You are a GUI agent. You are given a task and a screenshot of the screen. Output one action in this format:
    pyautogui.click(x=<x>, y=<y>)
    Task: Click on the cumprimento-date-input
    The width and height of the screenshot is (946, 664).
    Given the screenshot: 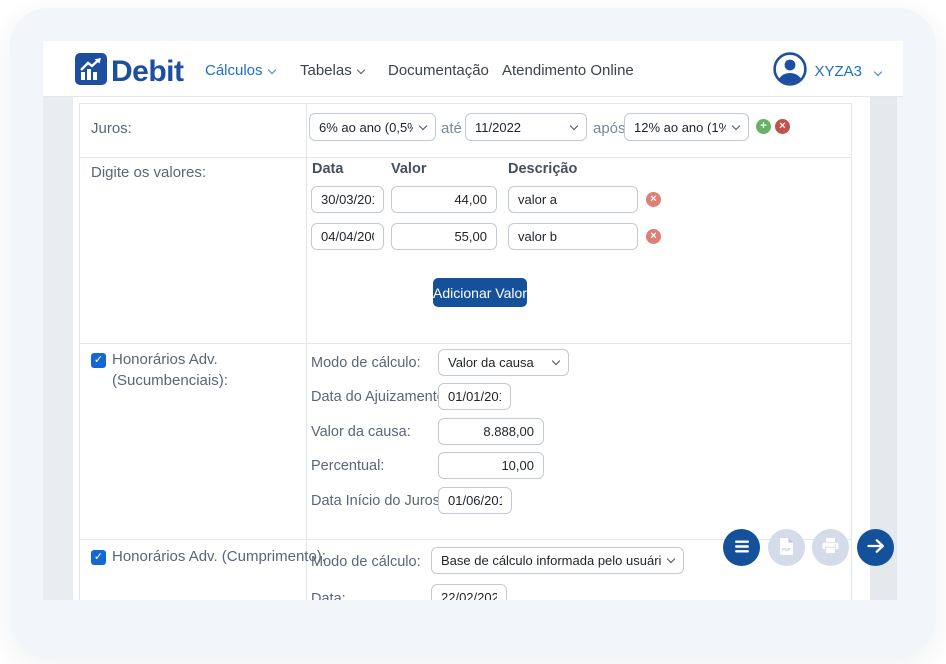 What is the action you would take?
    pyautogui.click(x=469, y=592)
    